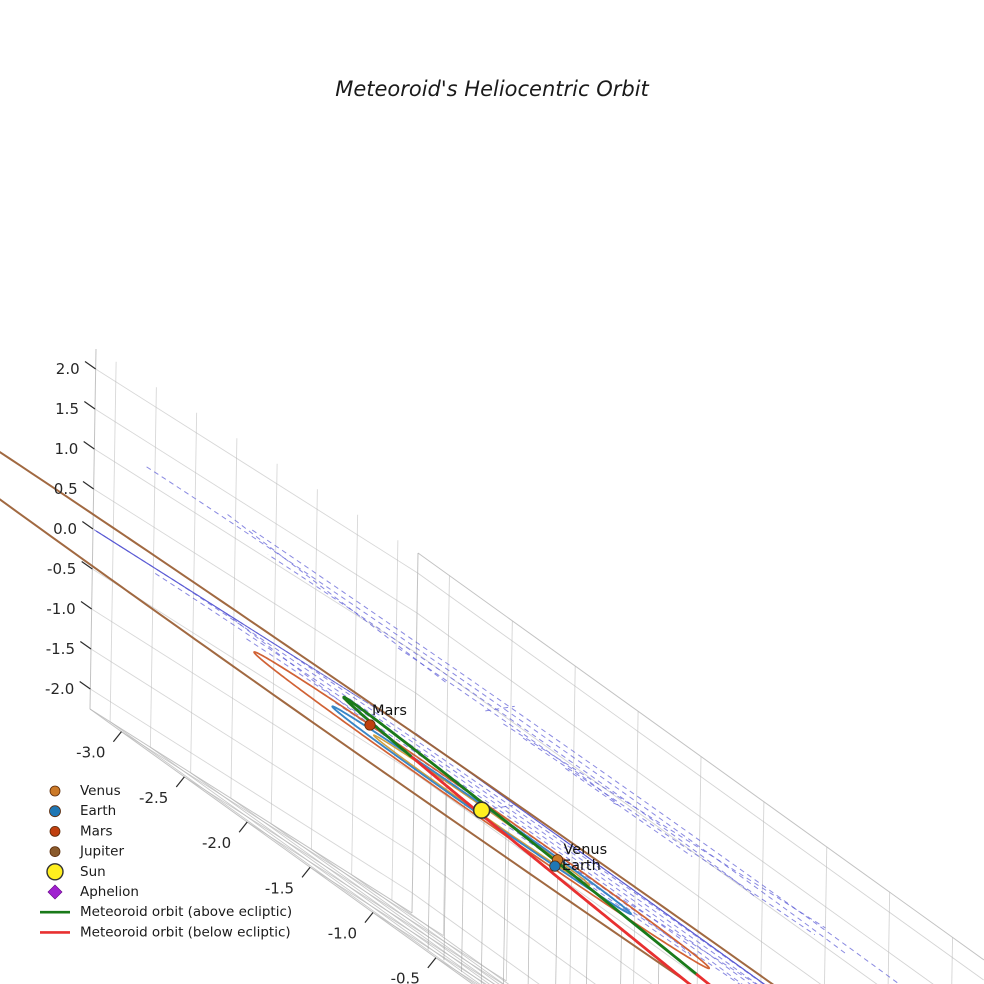  Describe the element at coordinates (96, 831) in the screenshot. I see `legend-label-2: Mars` at that location.